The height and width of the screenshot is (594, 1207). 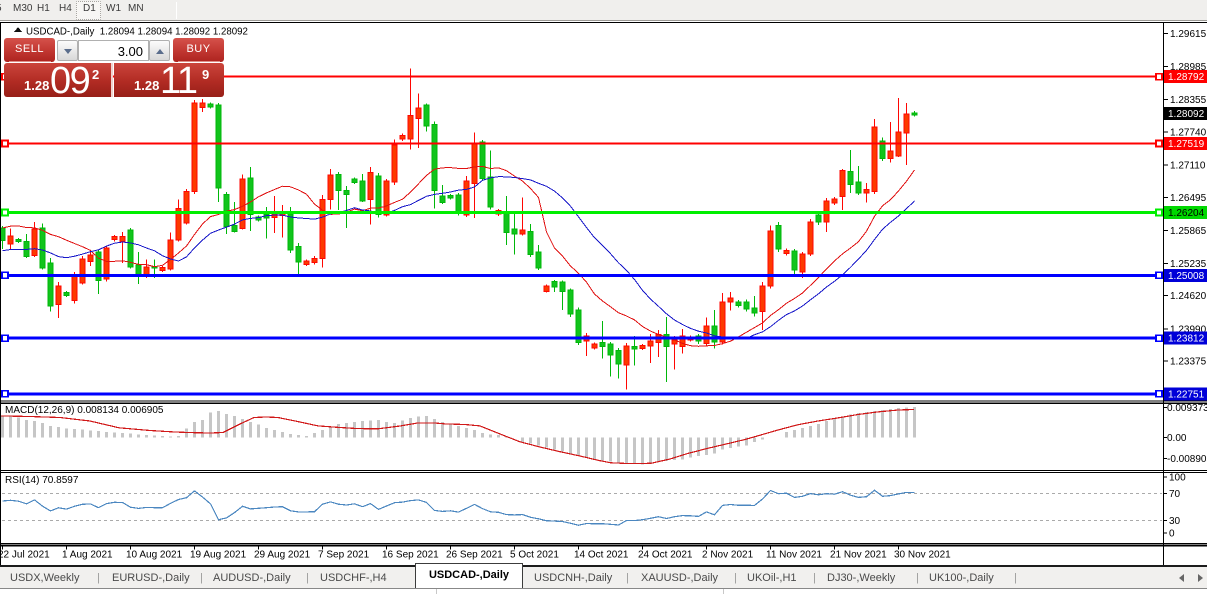 I want to click on svg-text: 1.28985, so click(x=1188, y=67).